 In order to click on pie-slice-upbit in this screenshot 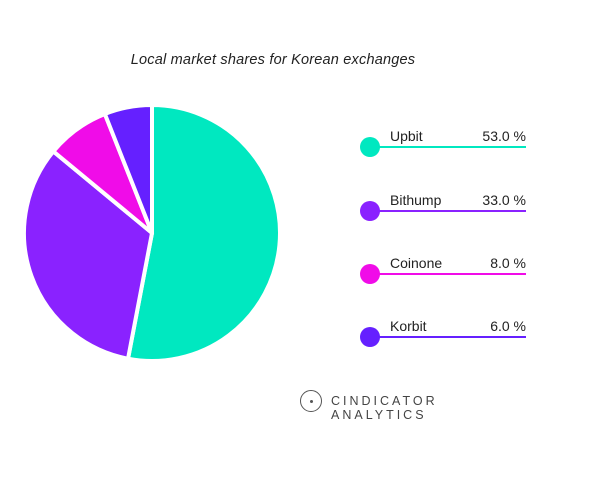, I will do `click(204, 233)`.